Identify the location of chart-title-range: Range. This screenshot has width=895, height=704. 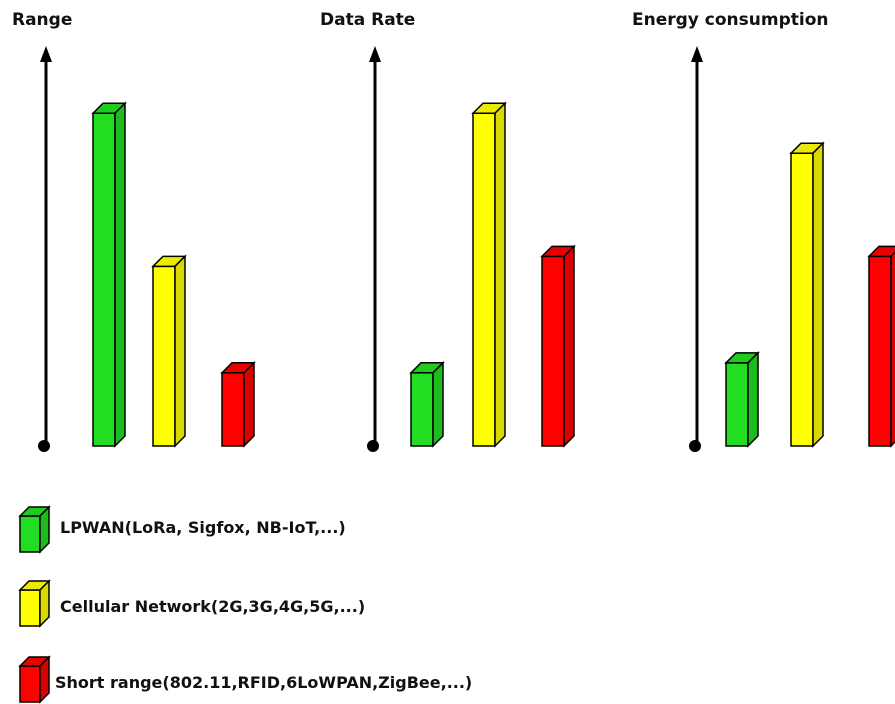
(42, 20).